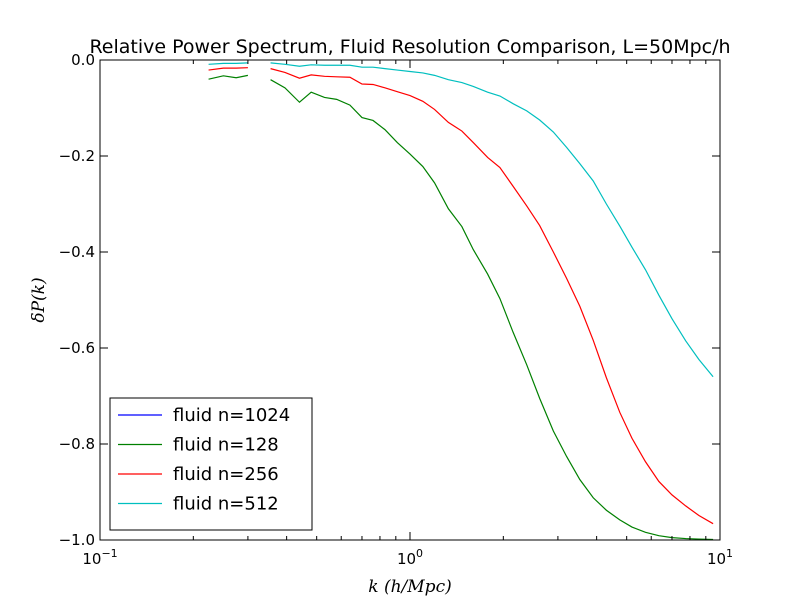 The height and width of the screenshot is (600, 800). What do you see at coordinates (77, 252) in the screenshot?
I see `y-tick-label-2: −0.4` at bounding box center [77, 252].